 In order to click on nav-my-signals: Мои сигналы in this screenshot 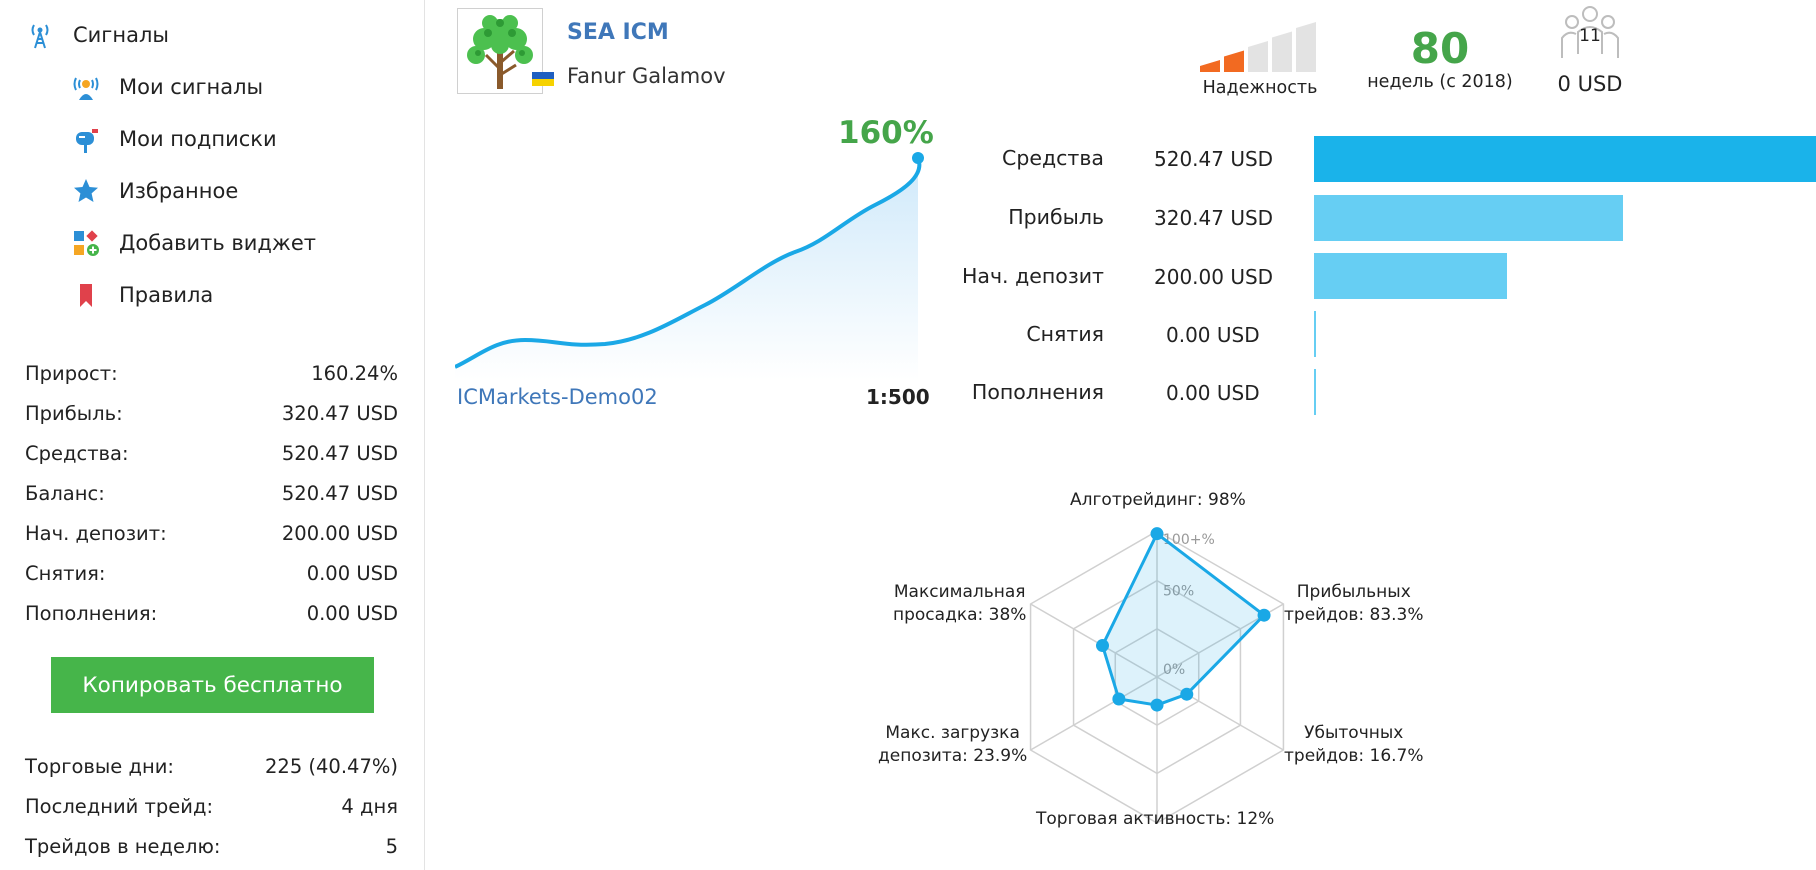, I will do `click(167, 87)`.